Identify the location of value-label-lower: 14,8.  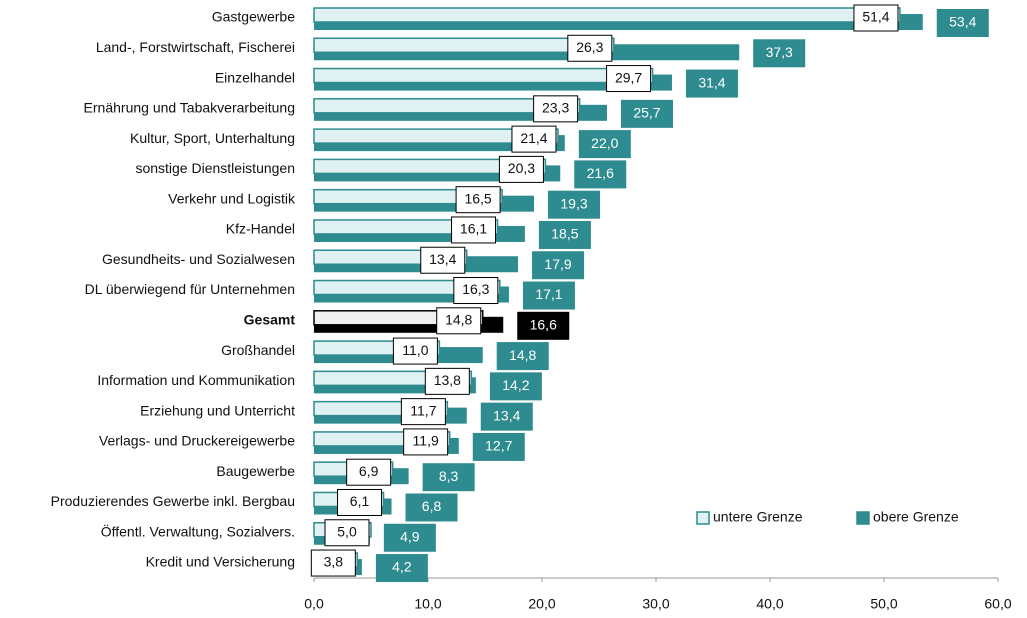
(458, 320).